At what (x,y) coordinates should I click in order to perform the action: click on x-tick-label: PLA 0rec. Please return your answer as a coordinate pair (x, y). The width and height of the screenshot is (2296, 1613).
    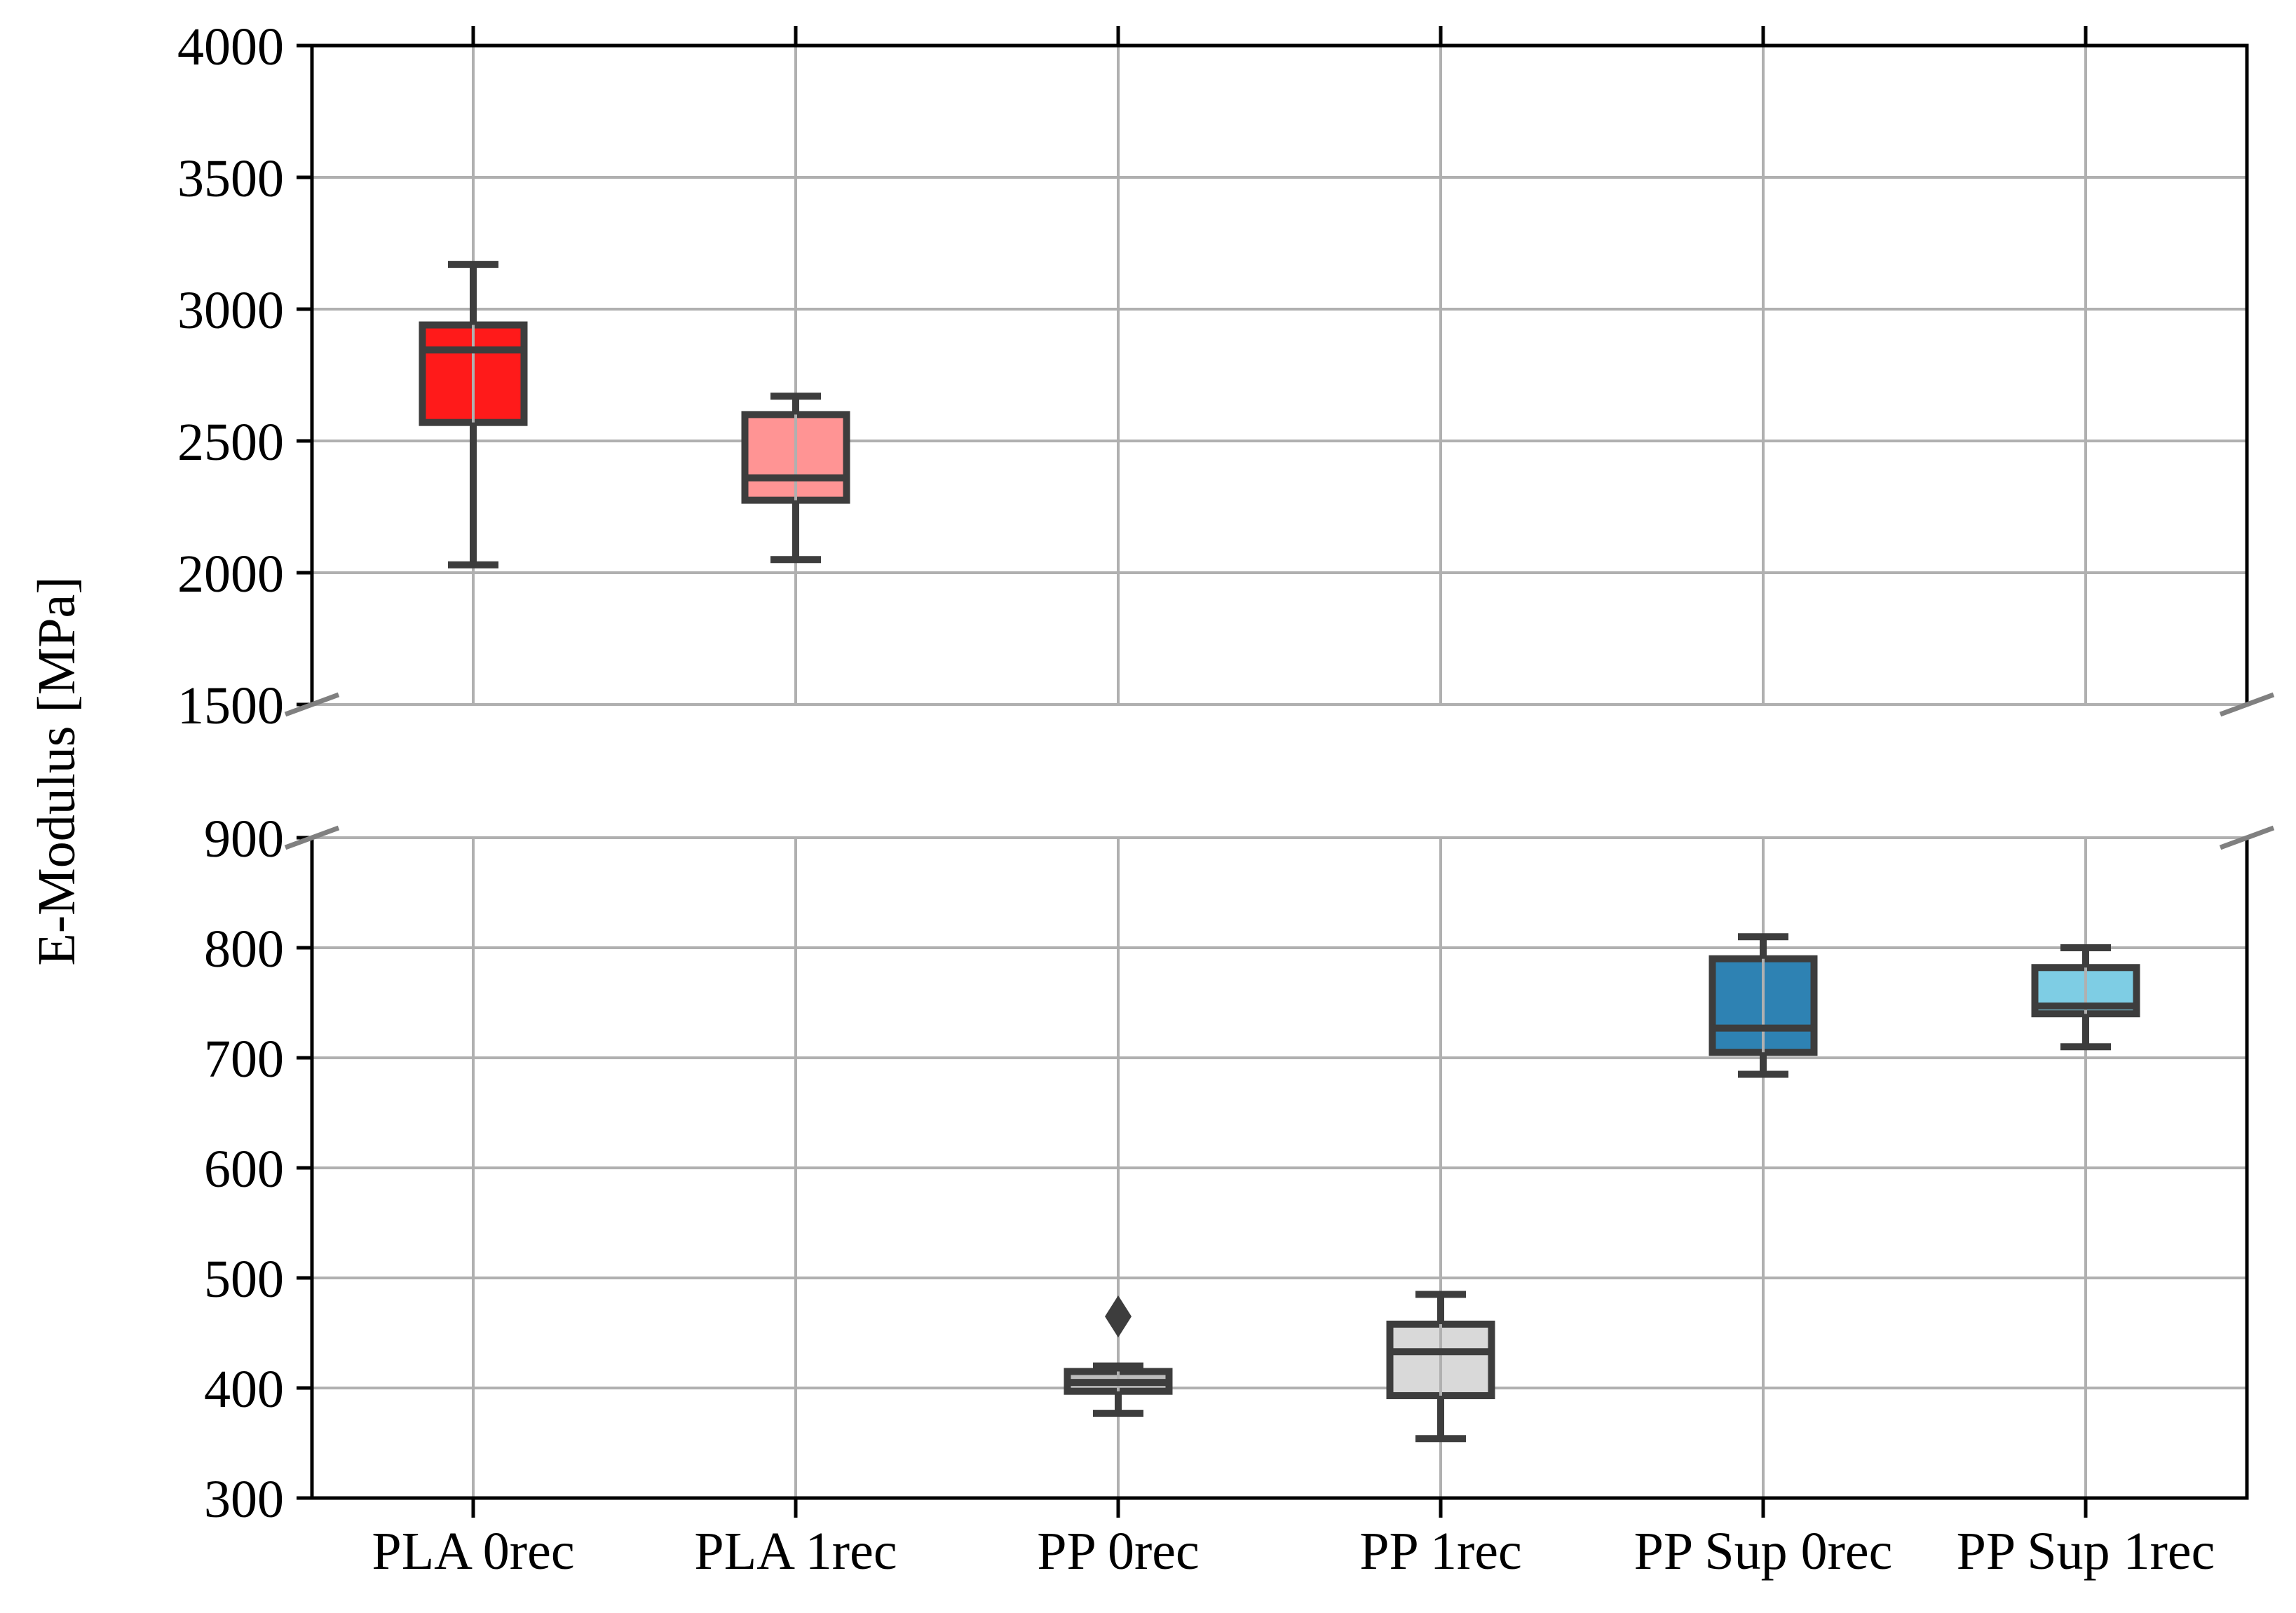
    Looking at the image, I should click on (473, 1551).